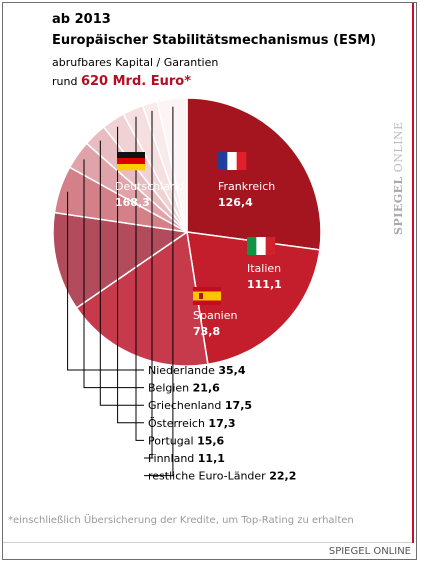 This screenshot has width=421, height=564. What do you see at coordinates (264, 268) in the screenshot?
I see `label-italien: Italien` at bounding box center [264, 268].